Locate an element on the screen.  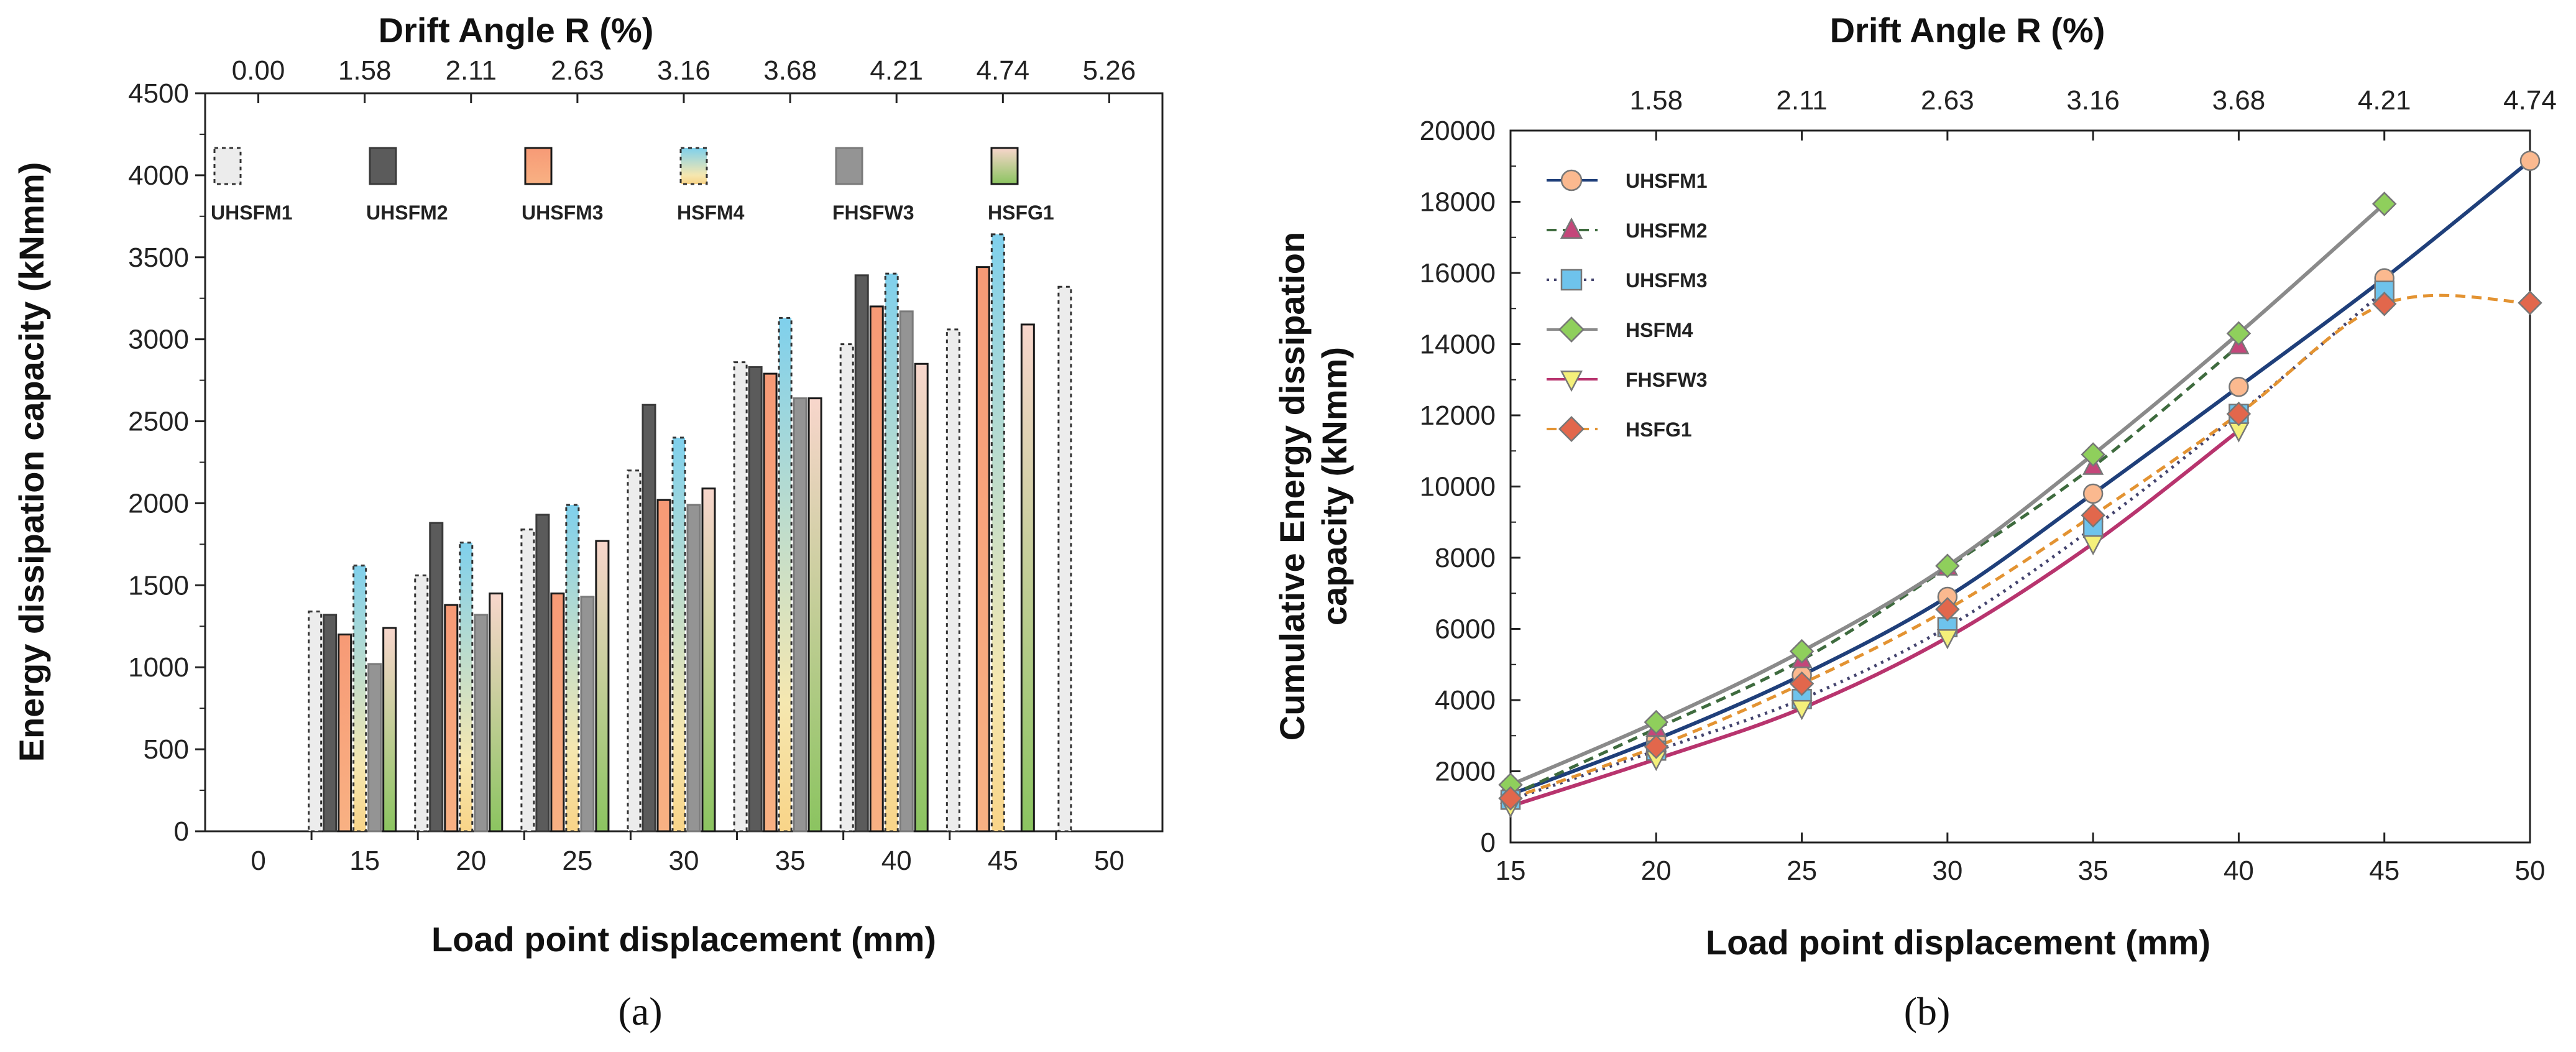
b-point-fhsfw3 is located at coordinates (2093, 545).